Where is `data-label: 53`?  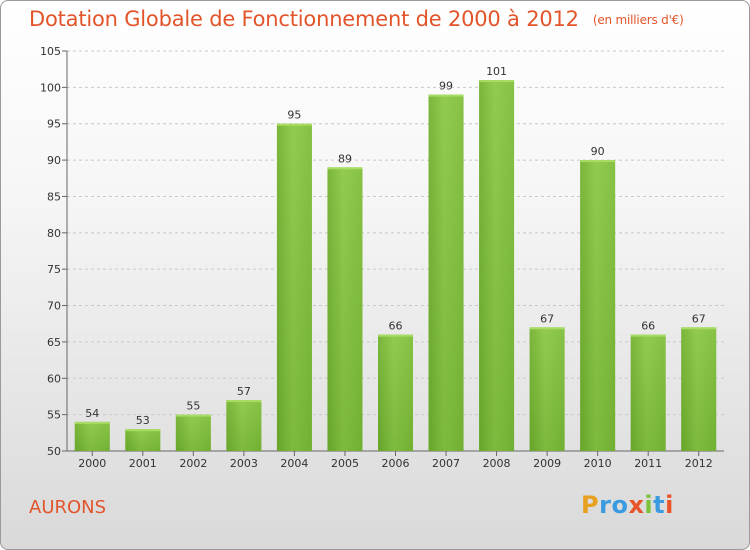
data-label: 53 is located at coordinates (143, 420).